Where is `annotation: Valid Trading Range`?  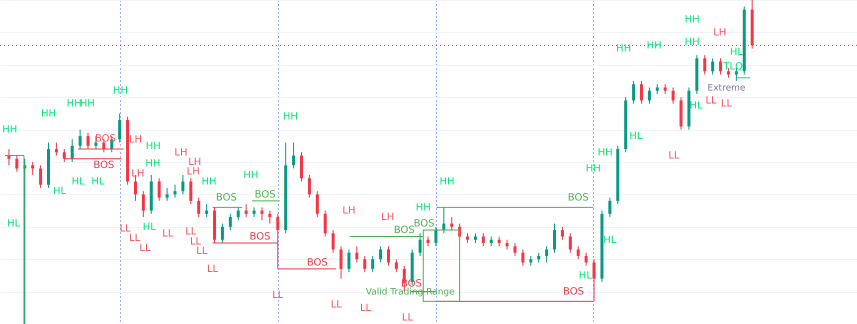 annotation: Valid Trading Range is located at coordinates (411, 293).